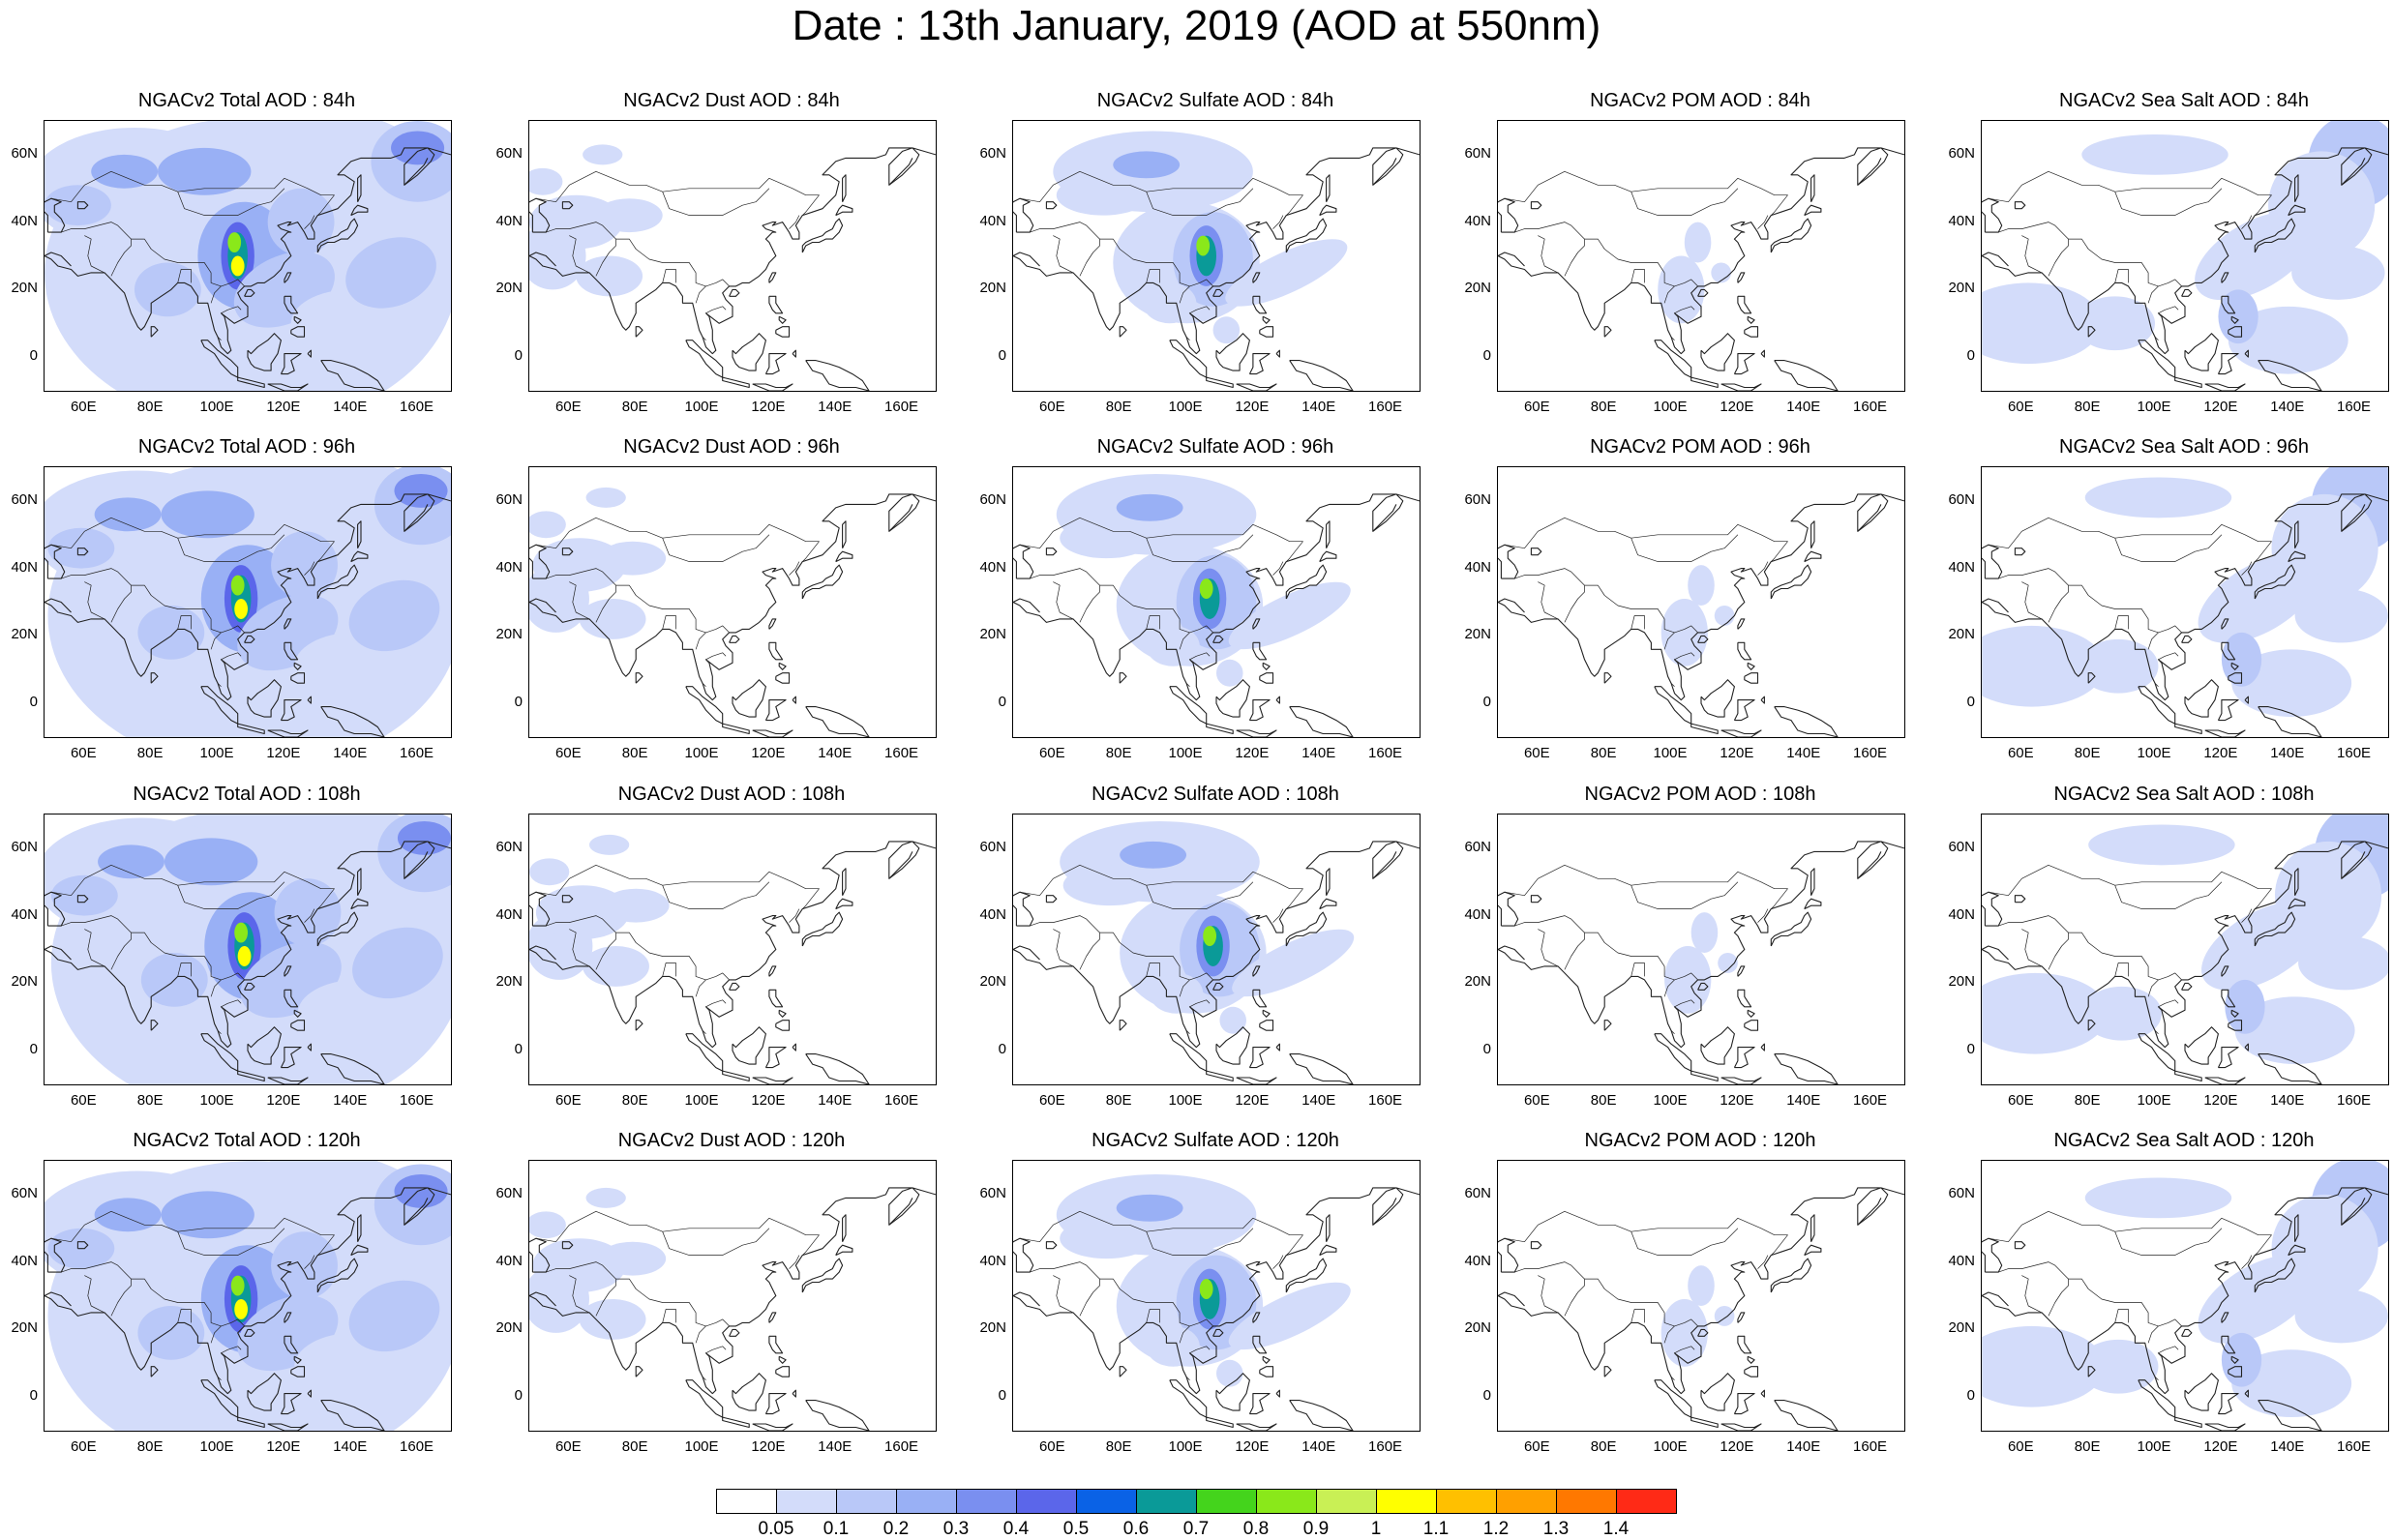  I want to click on lon-tick-label: 80E, so click(150, 407).